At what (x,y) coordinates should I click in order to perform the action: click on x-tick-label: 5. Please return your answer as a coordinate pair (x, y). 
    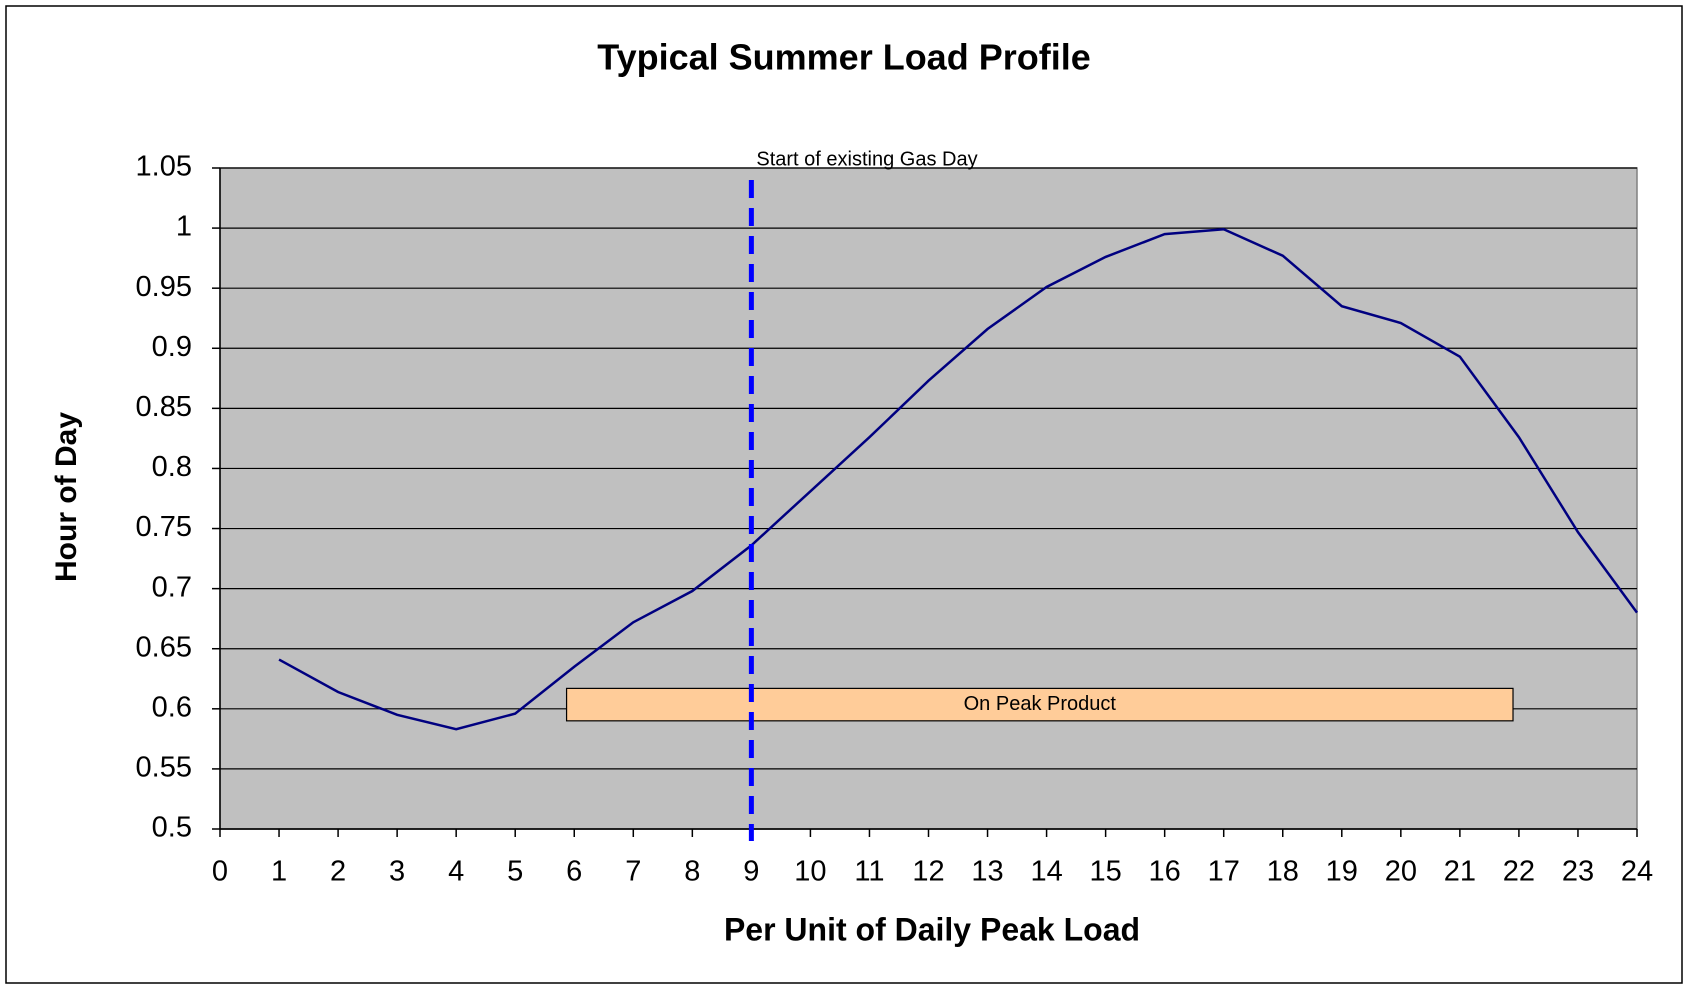
    Looking at the image, I should click on (515, 872).